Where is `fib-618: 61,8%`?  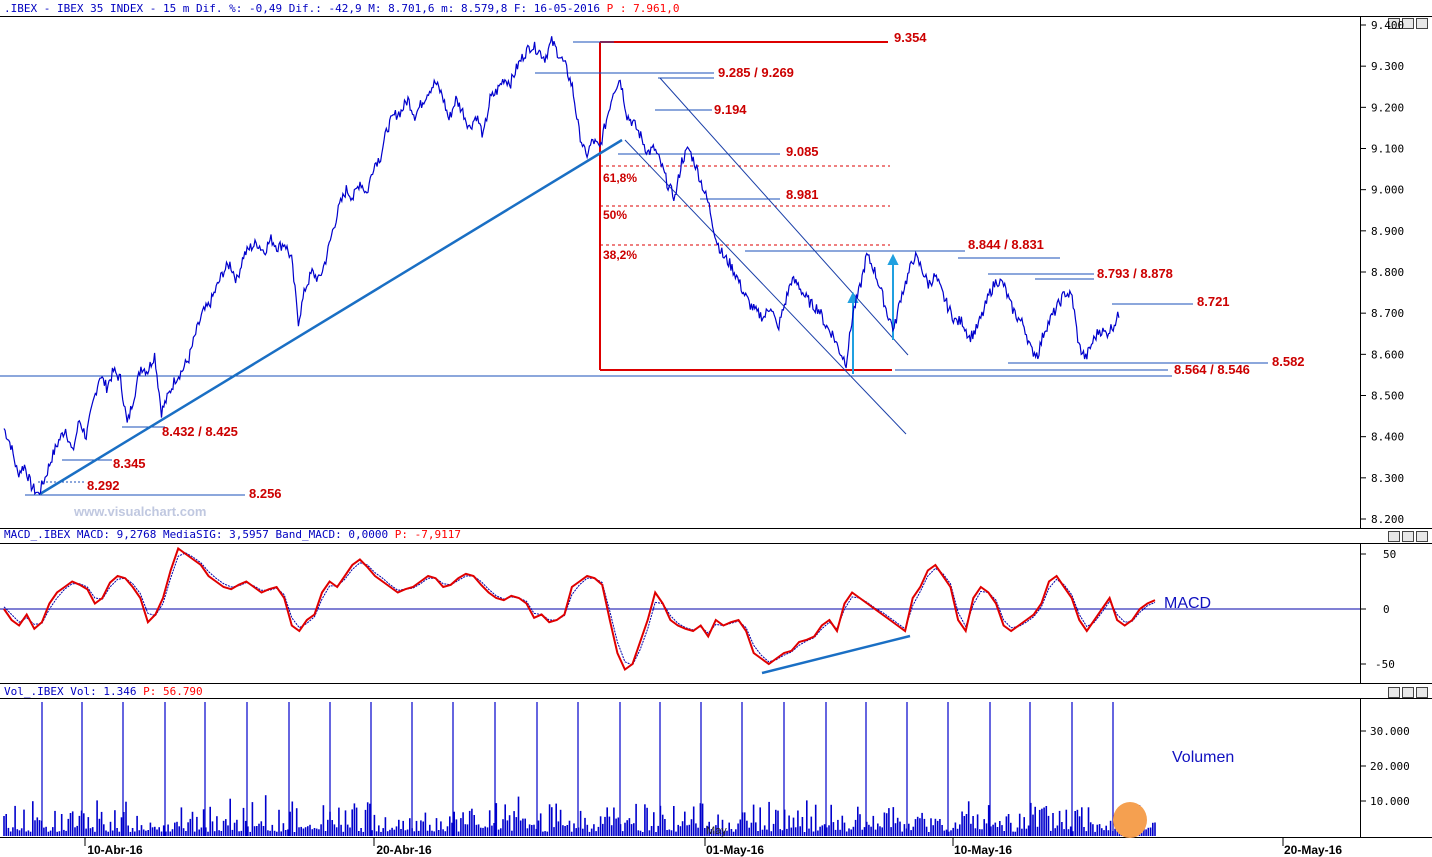
fib-618: 61,8% is located at coordinates (620, 178).